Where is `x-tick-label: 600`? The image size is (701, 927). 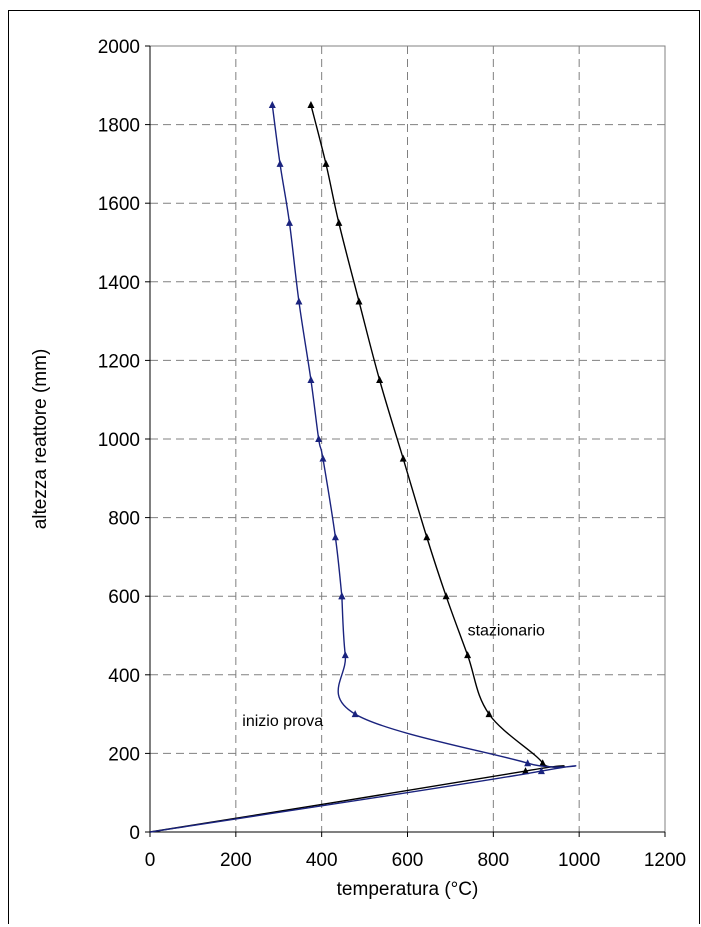
x-tick-label: 600 is located at coordinates (408, 860).